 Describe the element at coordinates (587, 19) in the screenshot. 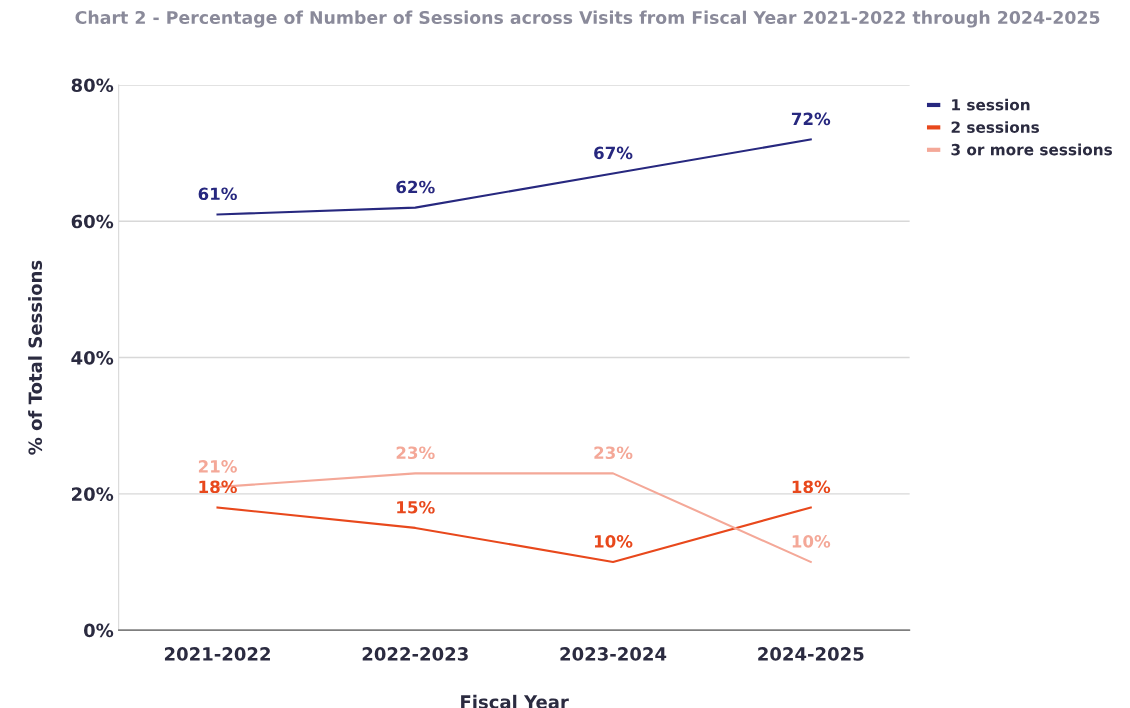

I see `chart-title: Chart 2 - Percentage of Number of Sessions across Visits from Fiscal Year 2021-2022 through 2024-2025` at that location.